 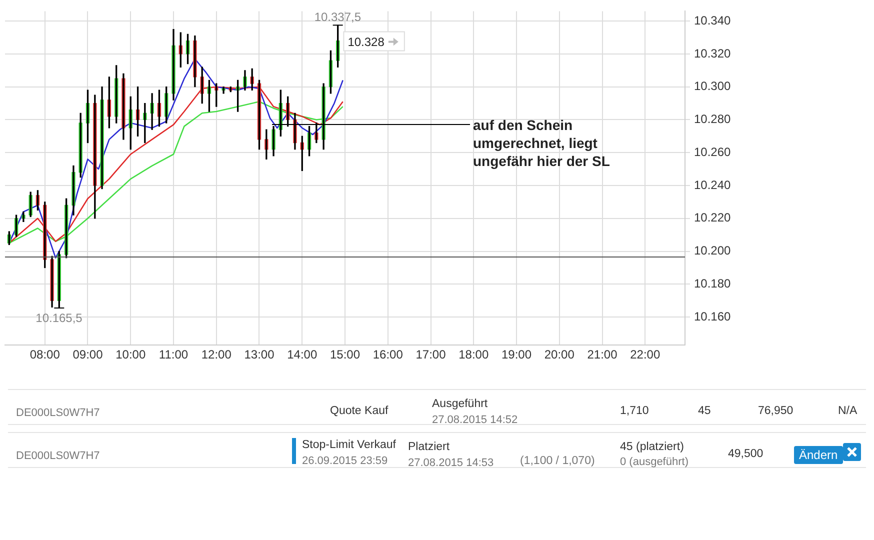 I want to click on text: 45 (platziert), so click(x=652, y=447).